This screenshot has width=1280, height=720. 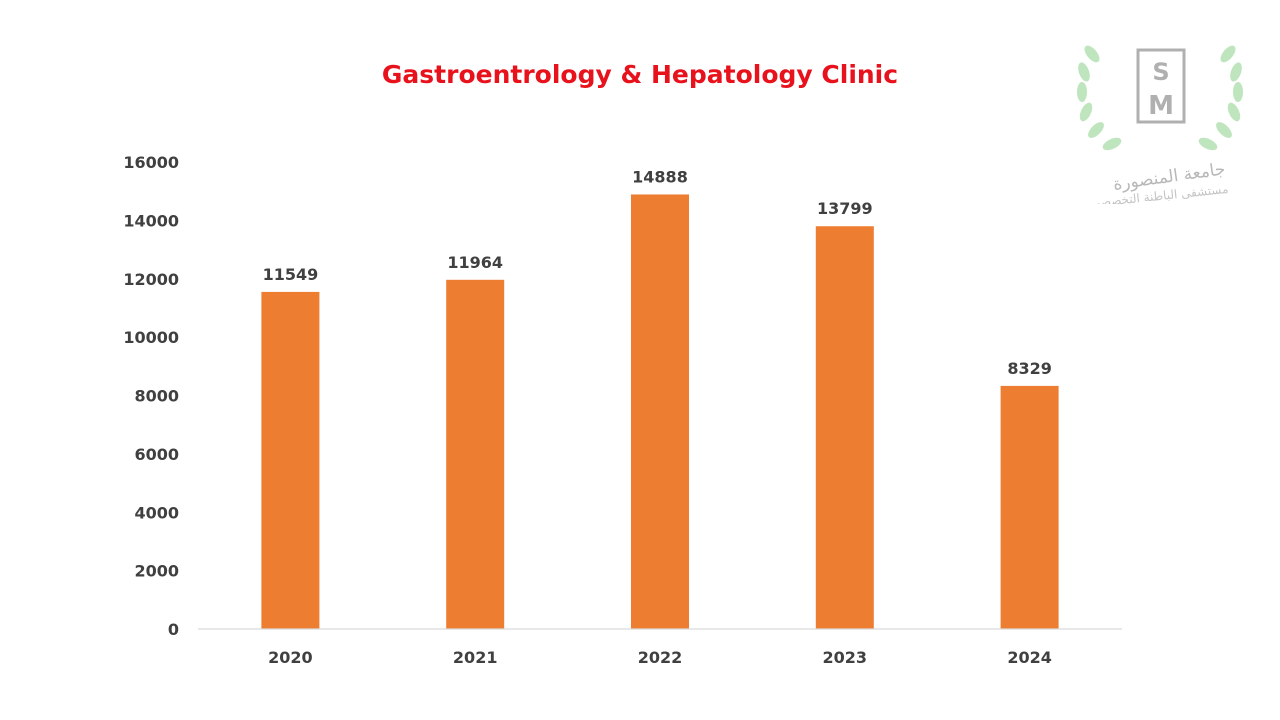 I want to click on x-tick-label: 2020, so click(x=290, y=657).